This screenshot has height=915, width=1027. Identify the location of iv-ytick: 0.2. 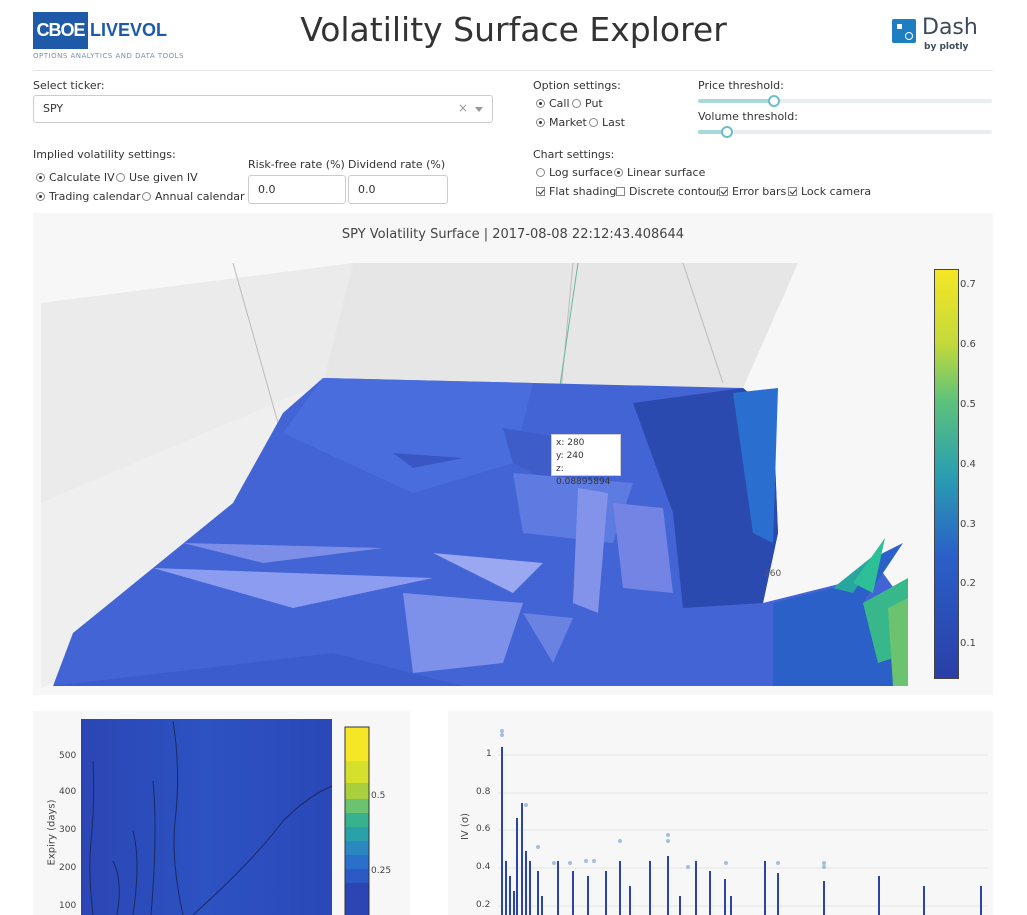
(483, 905).